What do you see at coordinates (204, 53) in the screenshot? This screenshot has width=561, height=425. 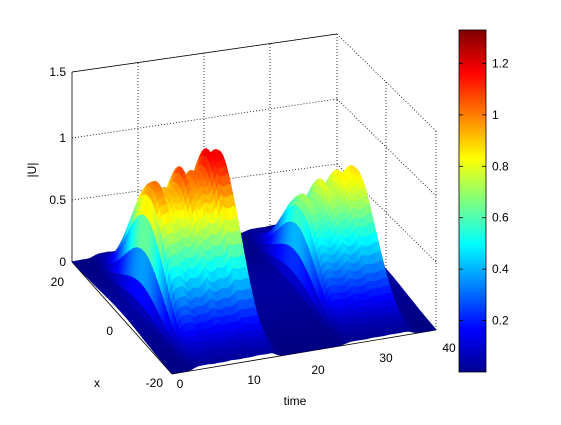 I see `back-wall-top-edge` at bounding box center [204, 53].